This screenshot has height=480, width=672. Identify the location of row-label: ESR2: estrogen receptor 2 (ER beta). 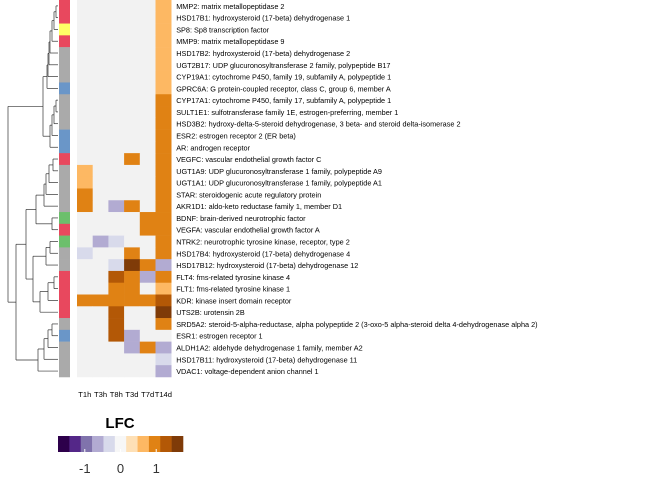
(236, 135).